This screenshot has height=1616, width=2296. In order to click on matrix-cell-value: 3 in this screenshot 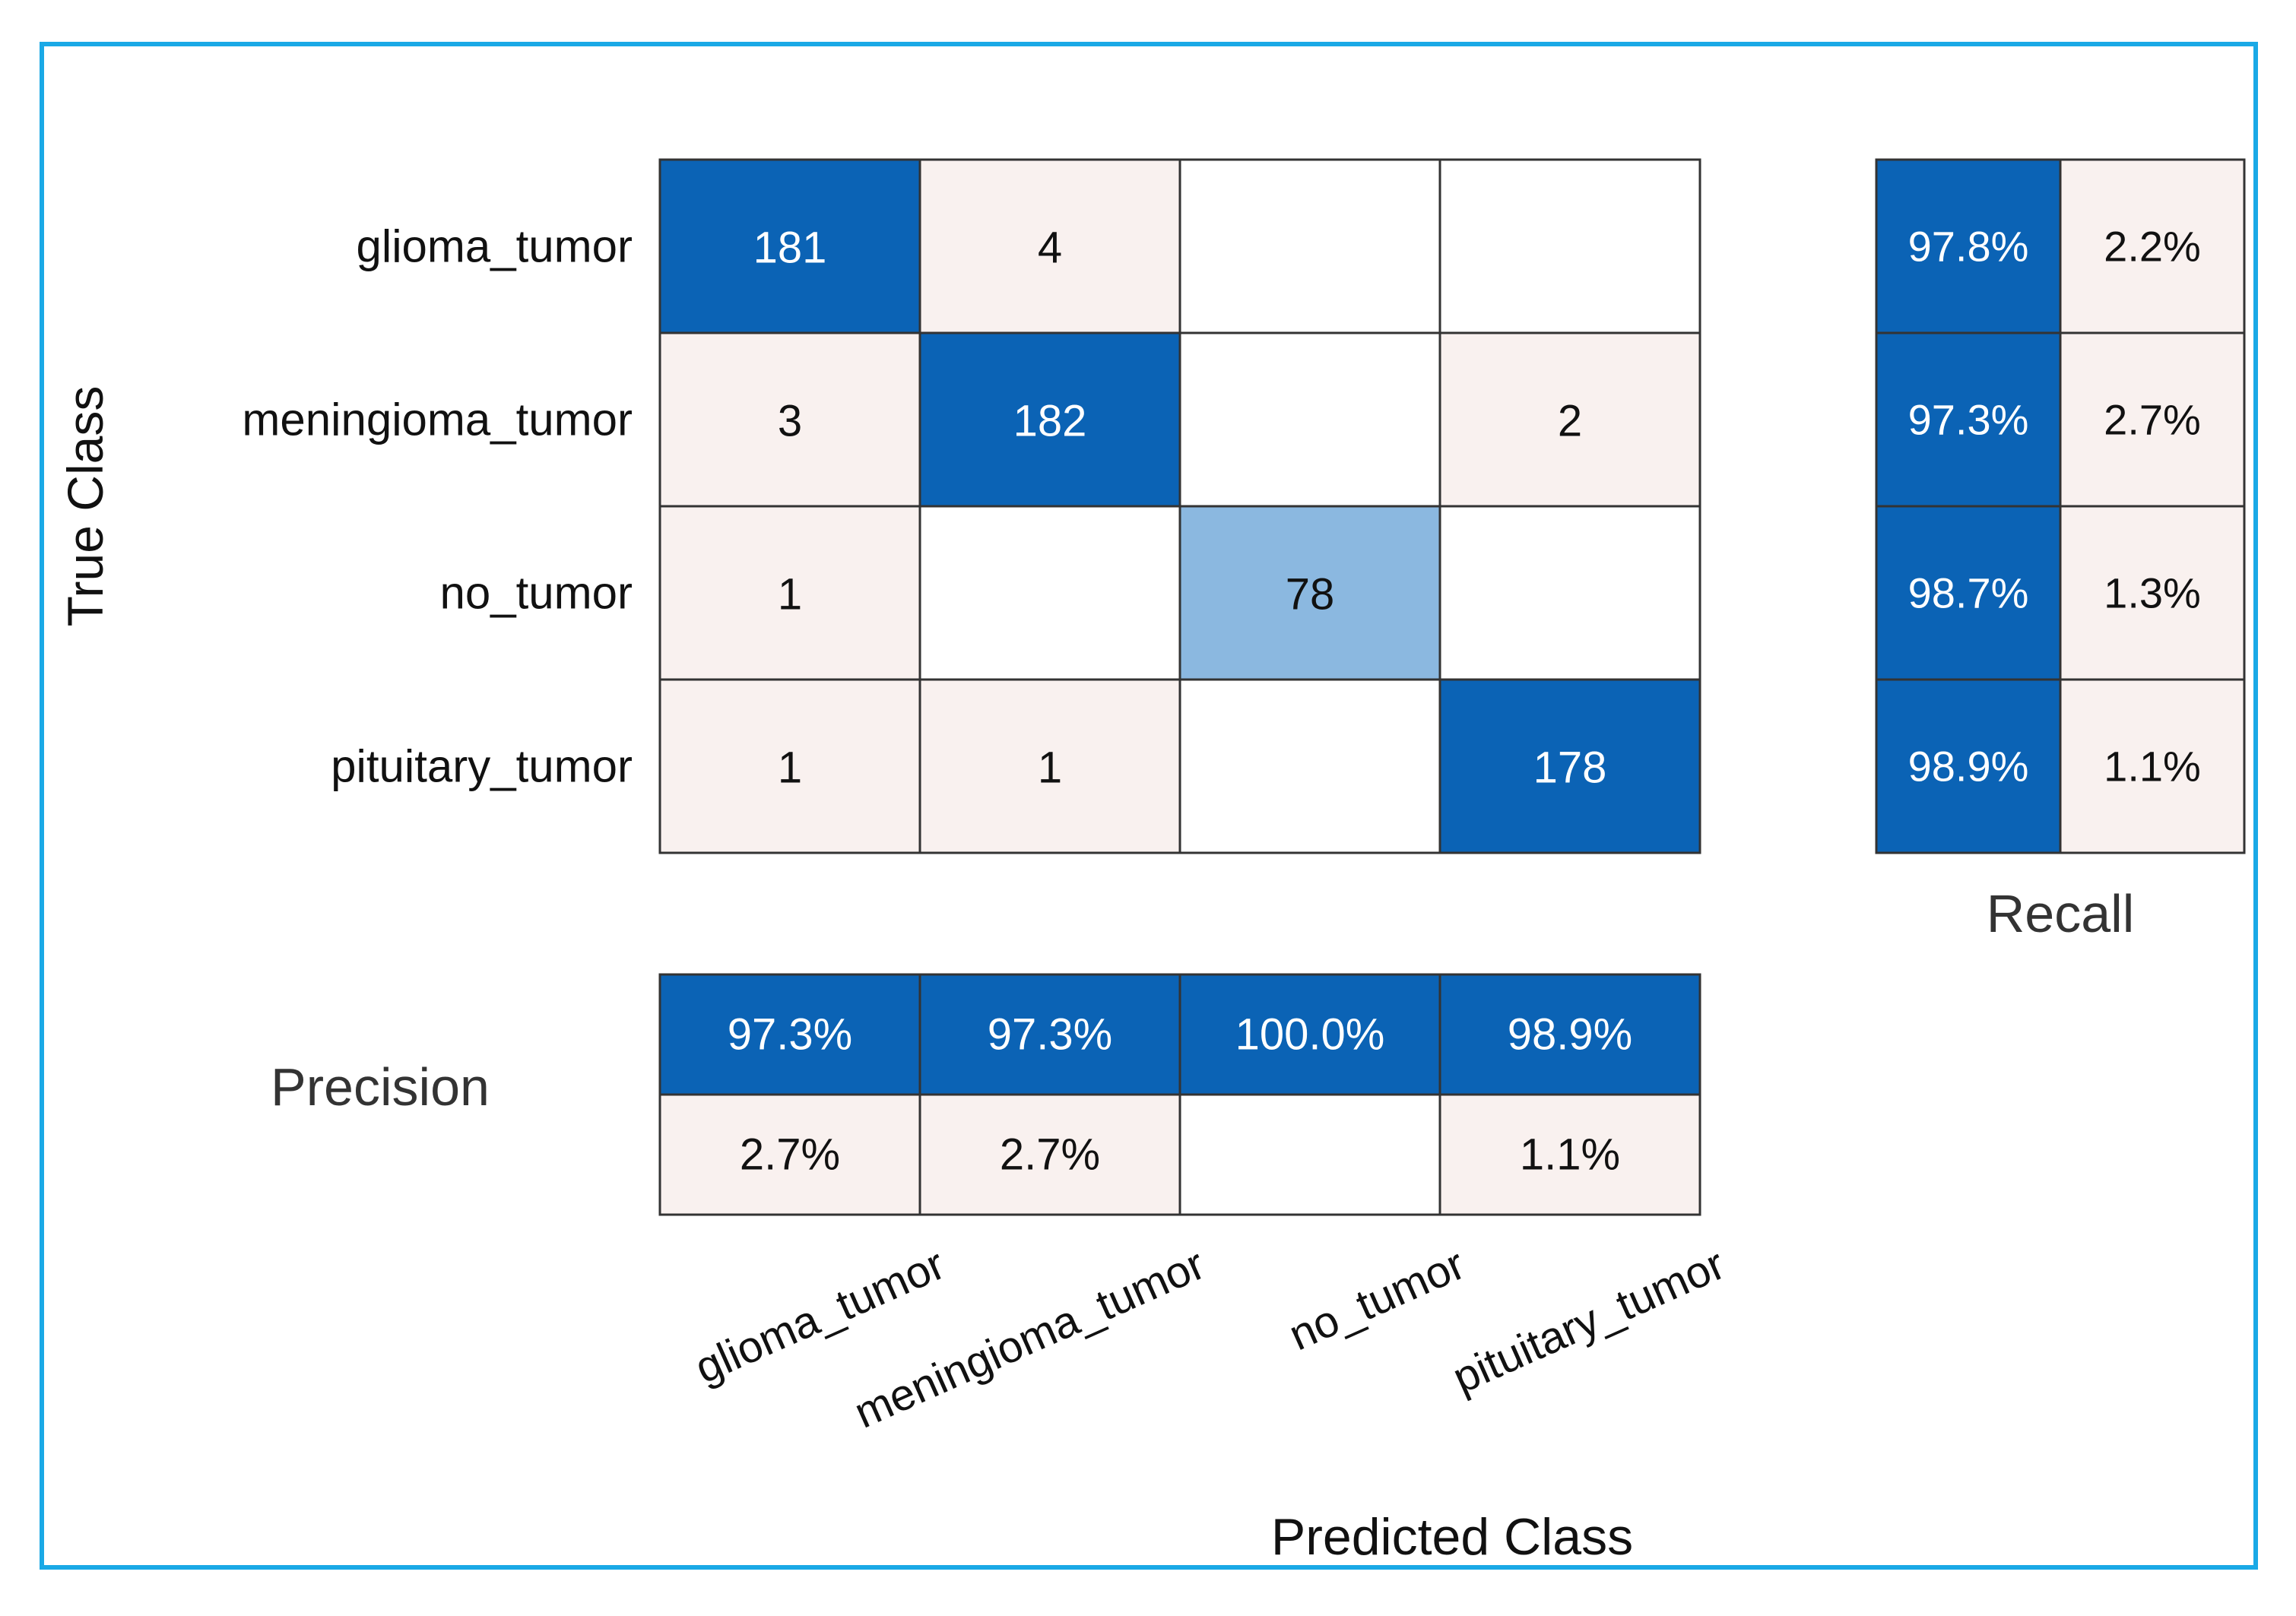, I will do `click(790, 421)`.